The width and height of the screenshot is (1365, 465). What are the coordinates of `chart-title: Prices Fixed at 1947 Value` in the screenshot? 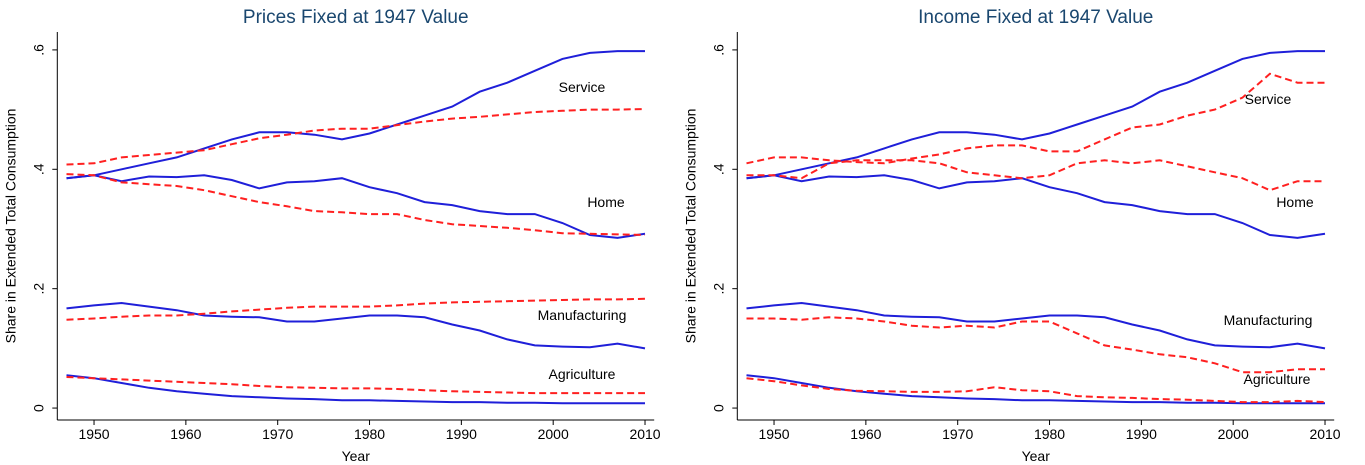 It's located at (356, 17).